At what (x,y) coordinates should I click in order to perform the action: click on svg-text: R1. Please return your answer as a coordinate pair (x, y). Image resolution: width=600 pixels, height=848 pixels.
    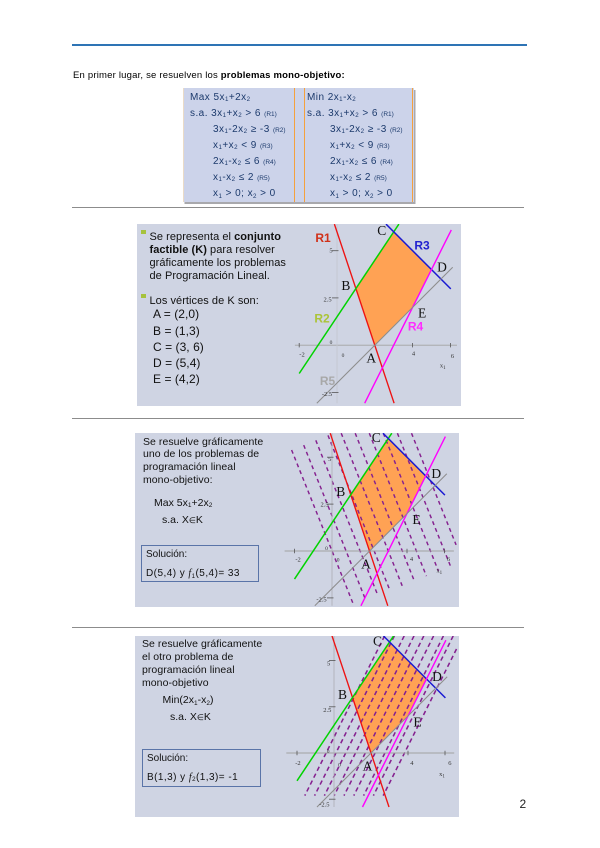
    Looking at the image, I should click on (323, 238).